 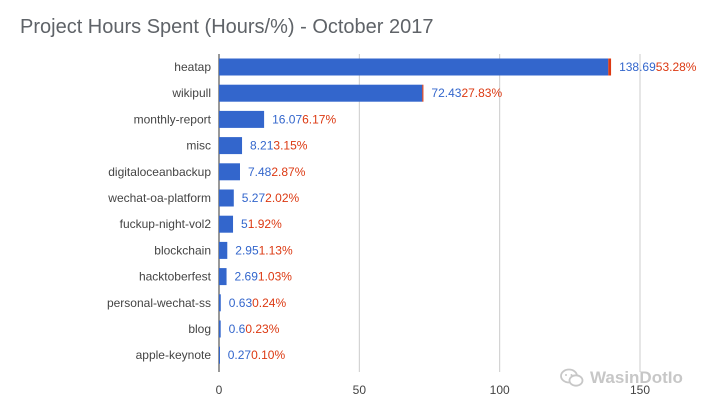 What do you see at coordinates (262, 329) in the screenshot?
I see `percent-value-label: 0.23%` at bounding box center [262, 329].